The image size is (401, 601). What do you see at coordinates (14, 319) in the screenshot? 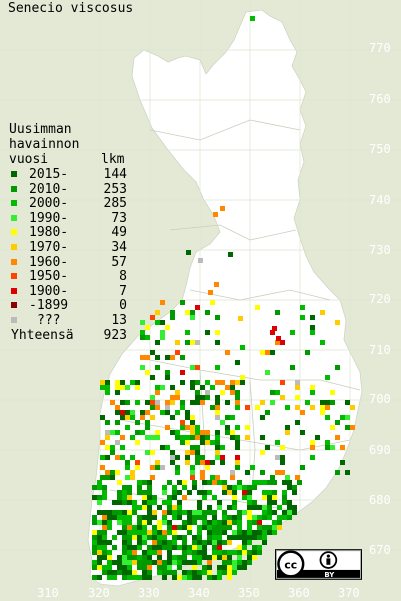
I see `legend-swatch` at bounding box center [14, 319].